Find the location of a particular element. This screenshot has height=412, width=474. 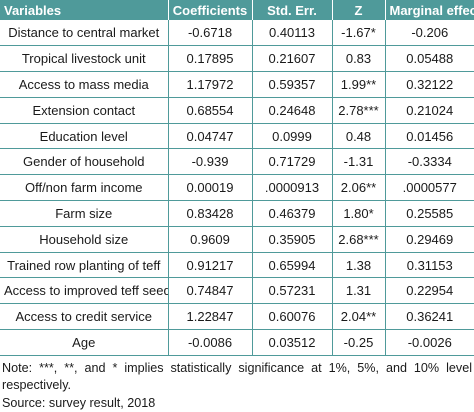

z-cell: 1.80* is located at coordinates (359, 213).